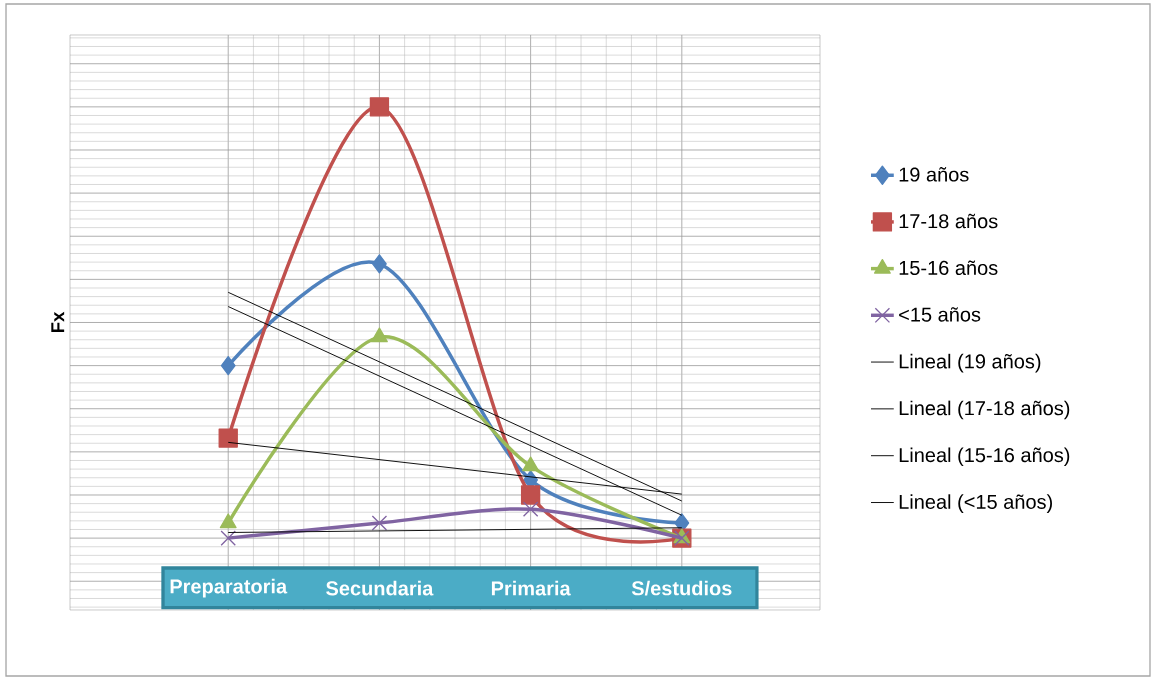 This screenshot has width=1156, height=677. Describe the element at coordinates (531, 588) in the screenshot. I see `x-tick-label: Primaria` at that location.